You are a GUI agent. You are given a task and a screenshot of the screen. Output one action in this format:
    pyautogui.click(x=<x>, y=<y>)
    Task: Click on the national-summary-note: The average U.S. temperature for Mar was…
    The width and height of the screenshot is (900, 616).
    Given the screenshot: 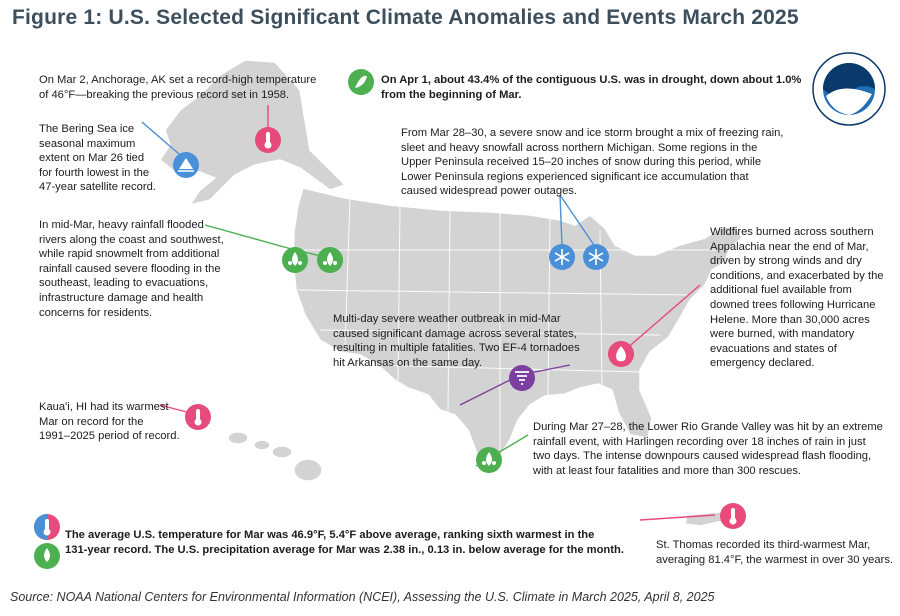 What is the action you would take?
    pyautogui.click(x=344, y=542)
    